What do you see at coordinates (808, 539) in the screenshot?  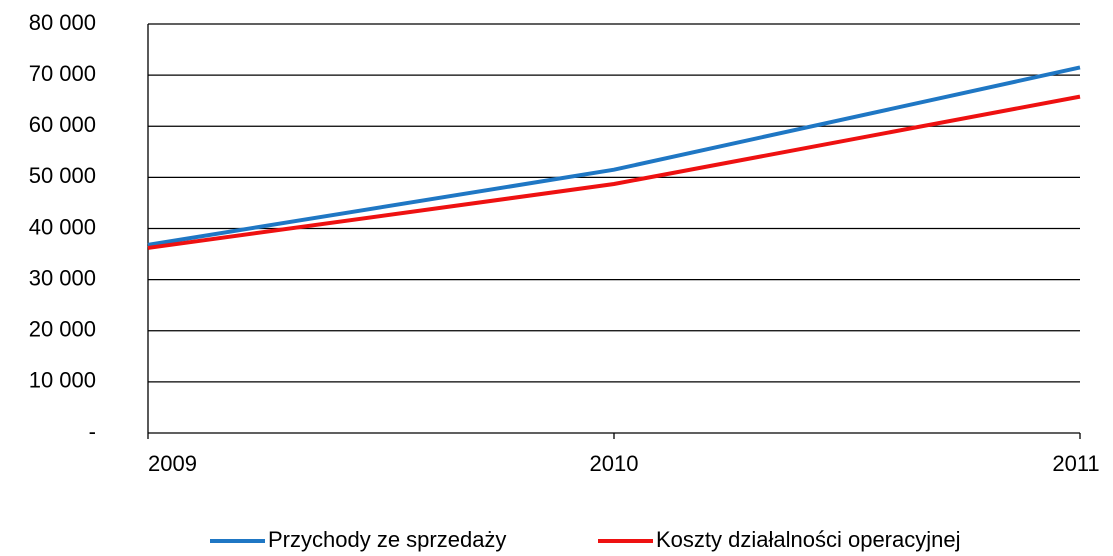 I see `legend-label: Koszty działalności operacyjnej` at bounding box center [808, 539].